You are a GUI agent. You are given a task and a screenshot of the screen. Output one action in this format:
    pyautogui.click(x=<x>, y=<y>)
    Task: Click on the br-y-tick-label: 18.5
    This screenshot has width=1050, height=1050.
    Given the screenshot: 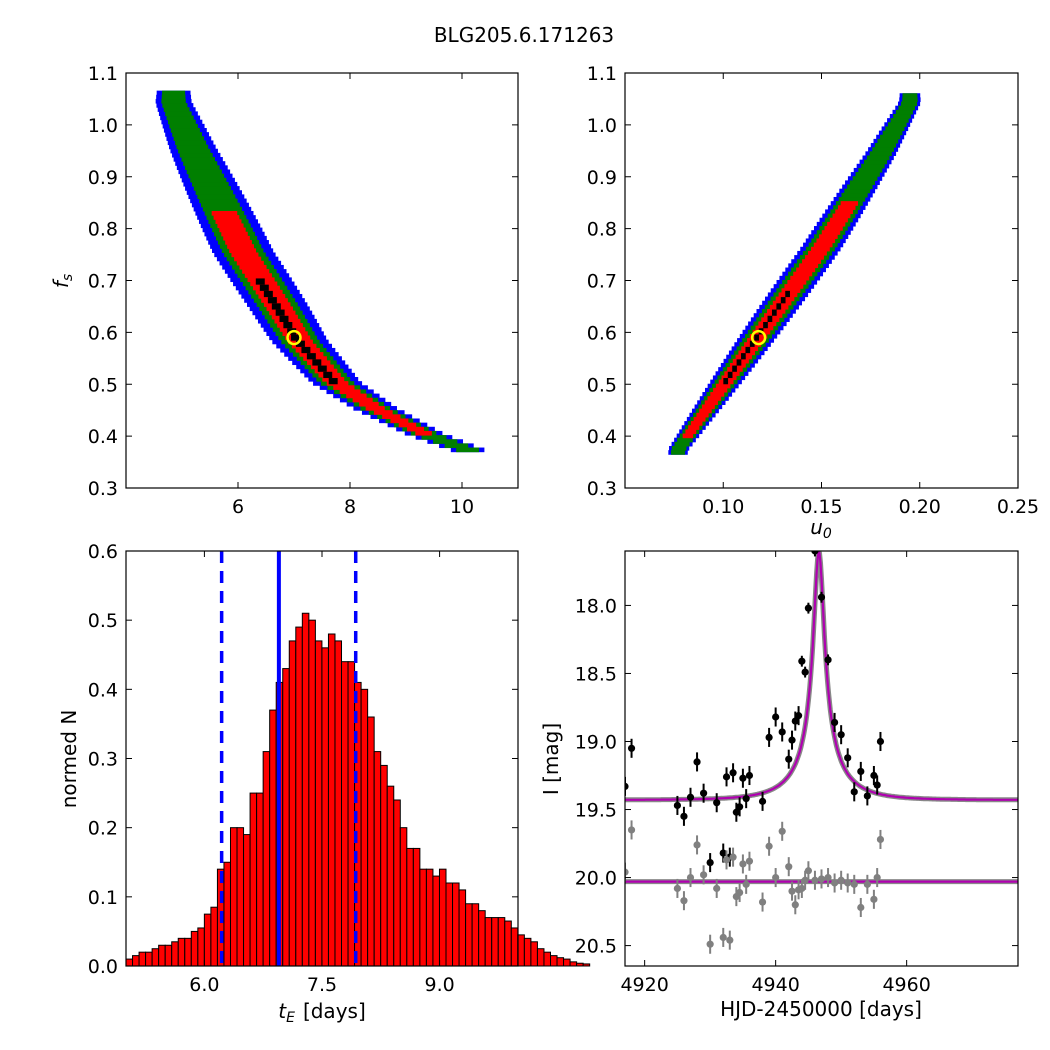 What is the action you would take?
    pyautogui.click(x=596, y=674)
    